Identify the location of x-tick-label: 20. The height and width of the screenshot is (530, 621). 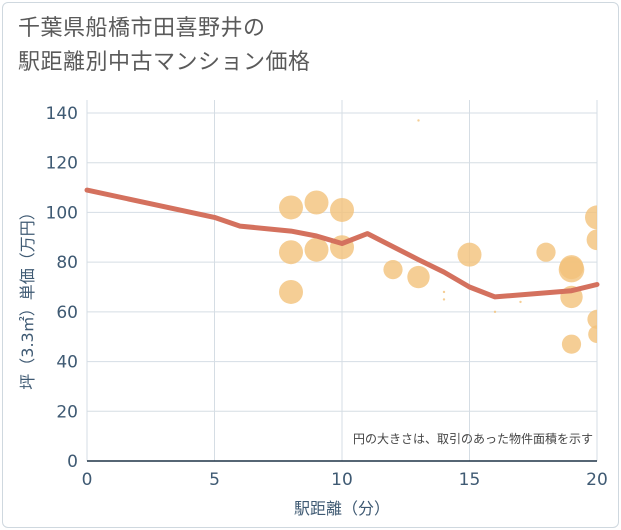
(597, 480).